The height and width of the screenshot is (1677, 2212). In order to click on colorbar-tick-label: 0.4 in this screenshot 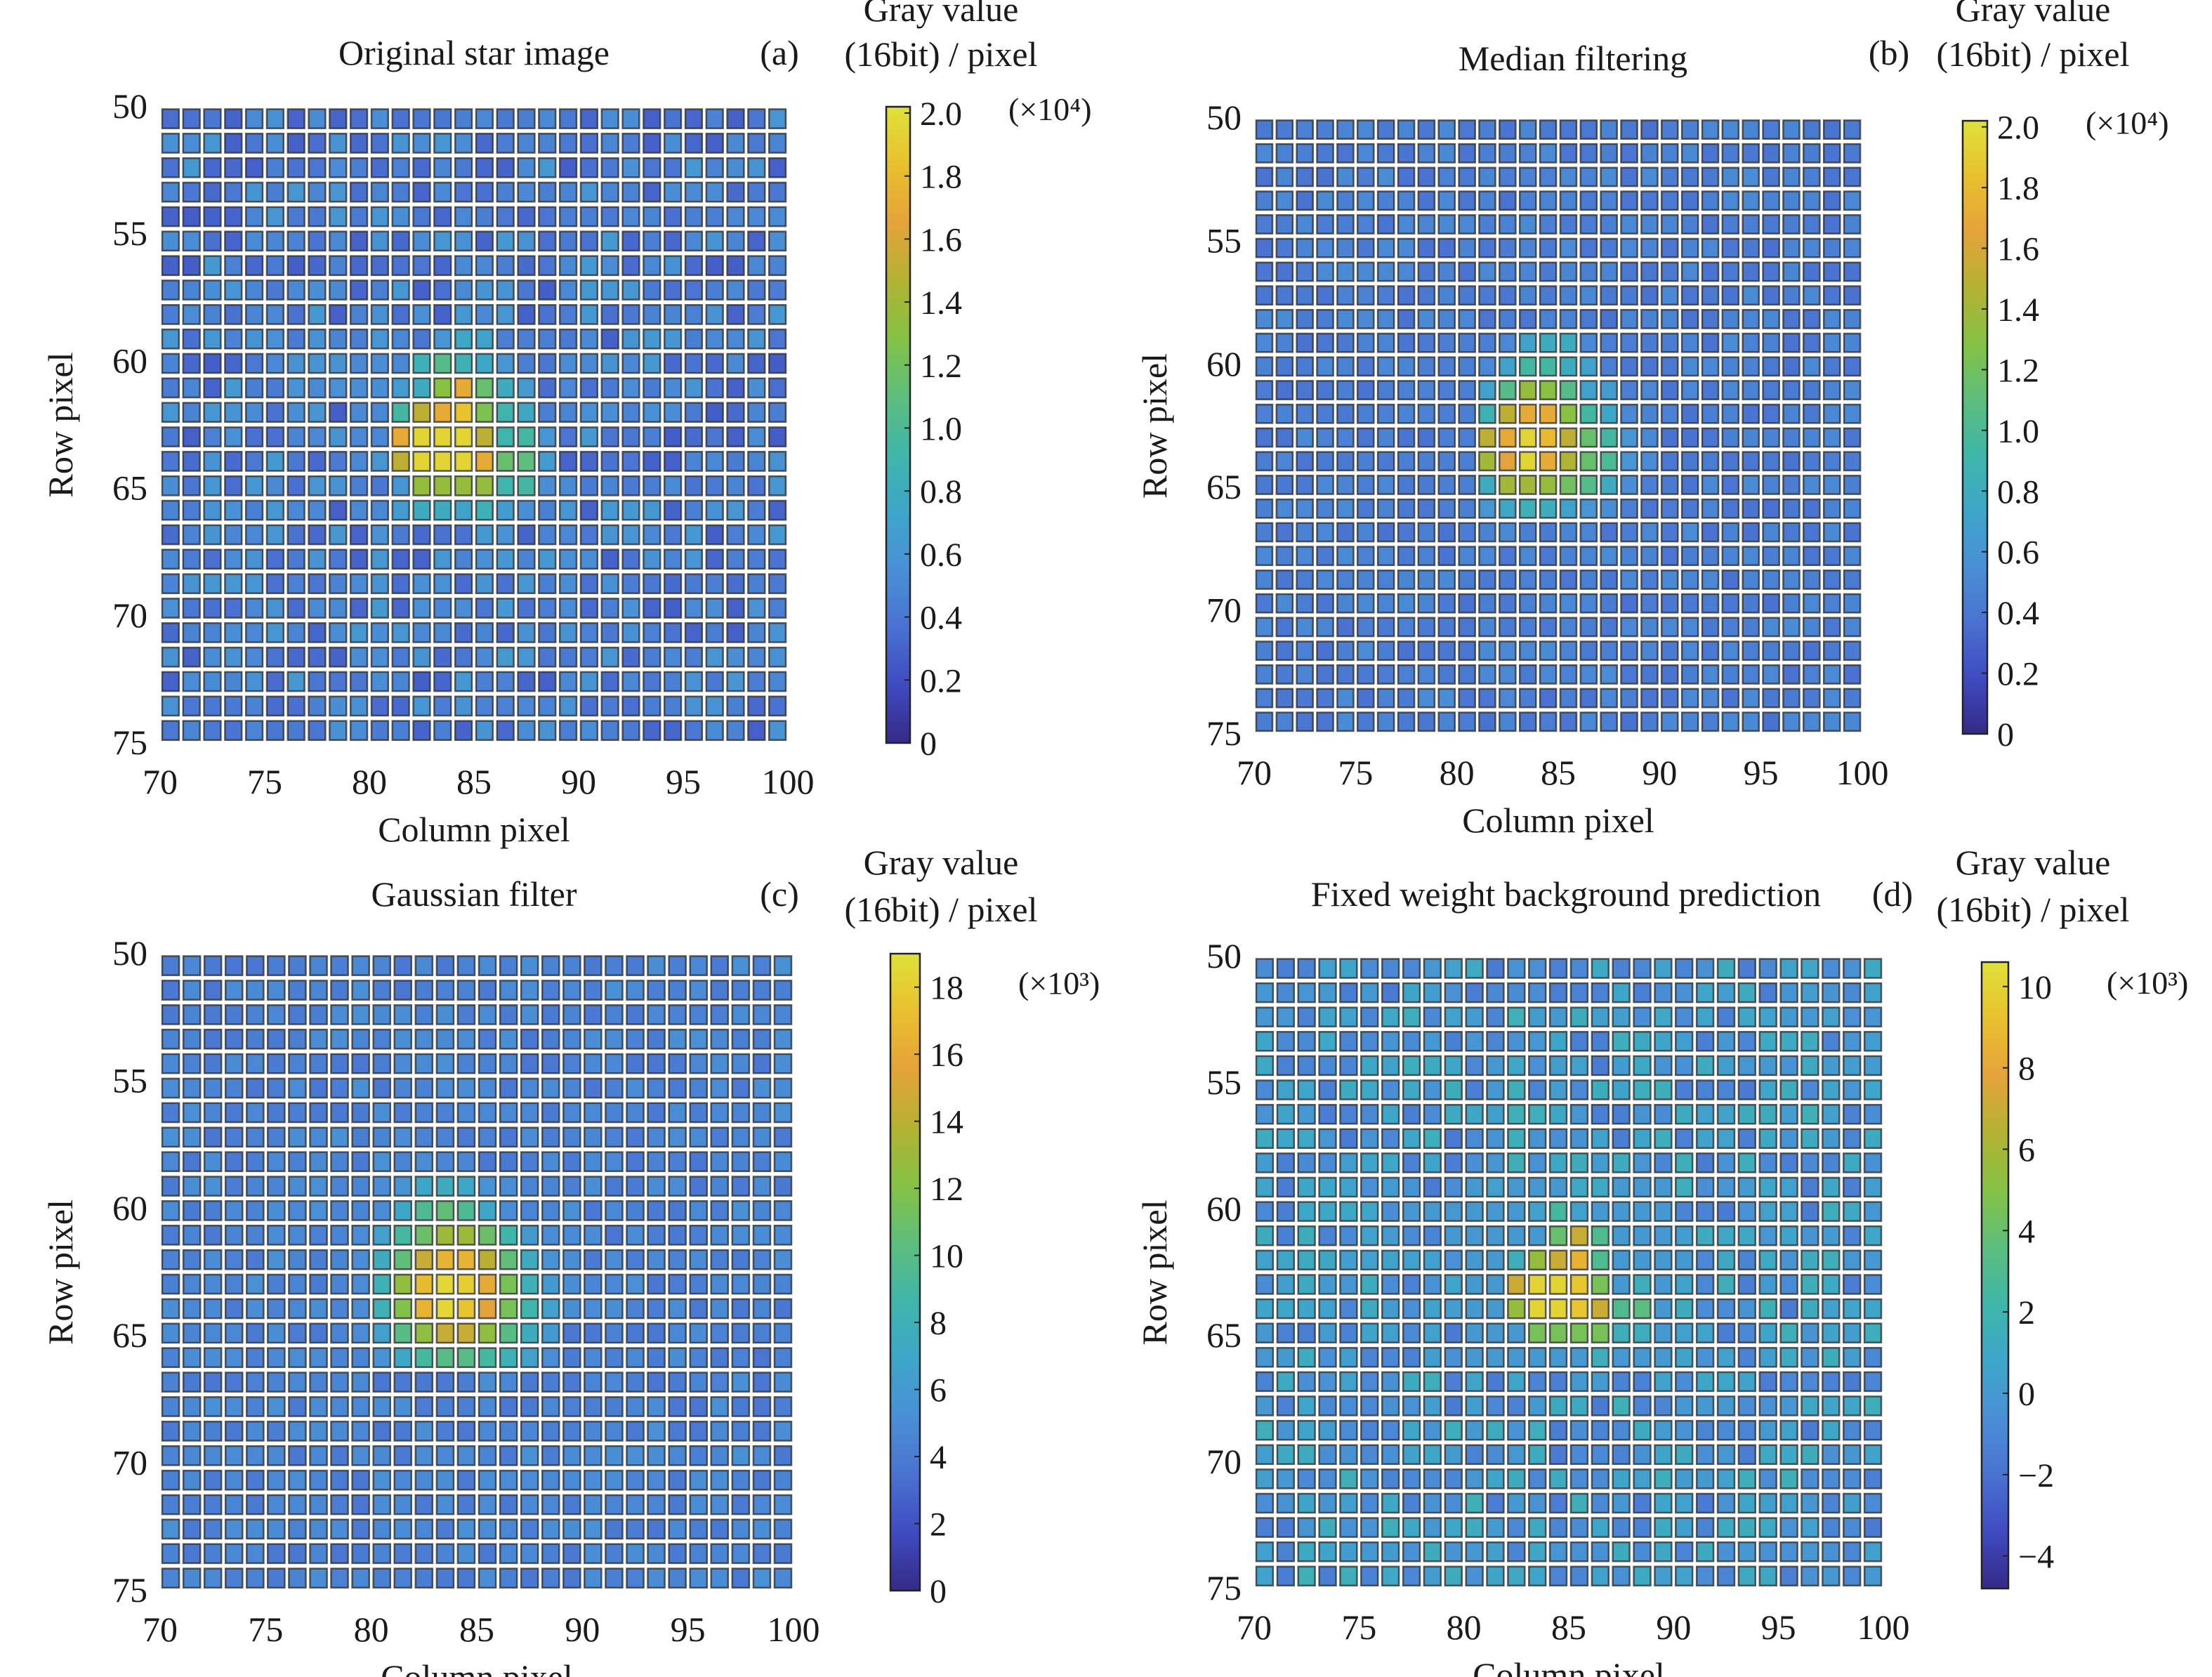, I will do `click(2018, 613)`.